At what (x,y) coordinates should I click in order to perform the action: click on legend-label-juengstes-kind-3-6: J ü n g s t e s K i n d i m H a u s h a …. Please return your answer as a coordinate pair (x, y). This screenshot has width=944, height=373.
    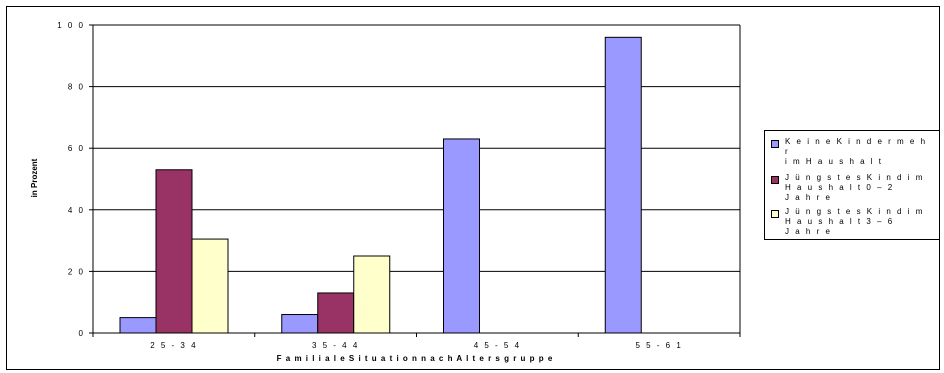
    Looking at the image, I should click on (855, 221).